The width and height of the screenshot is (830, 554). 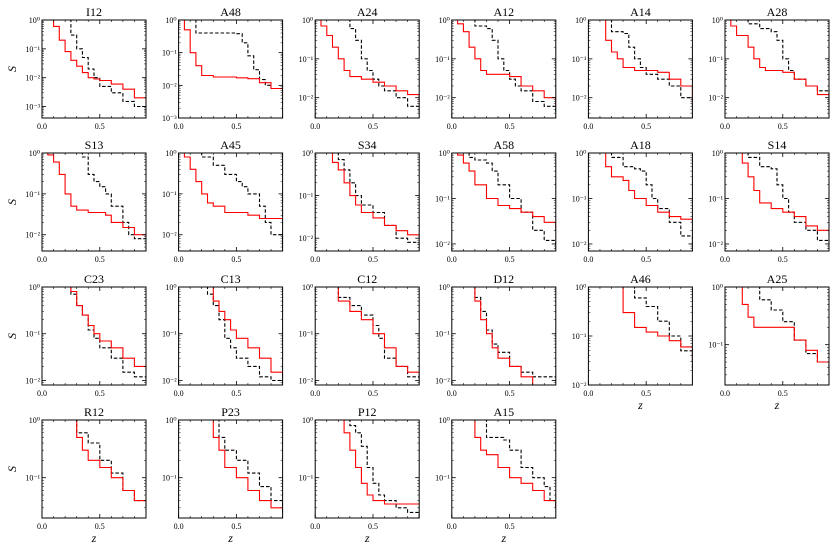 I want to click on panel-a46: A46 0.0 0.5 10⁰ 10⁻¹ 10⁻² z, so click(x=632, y=342).